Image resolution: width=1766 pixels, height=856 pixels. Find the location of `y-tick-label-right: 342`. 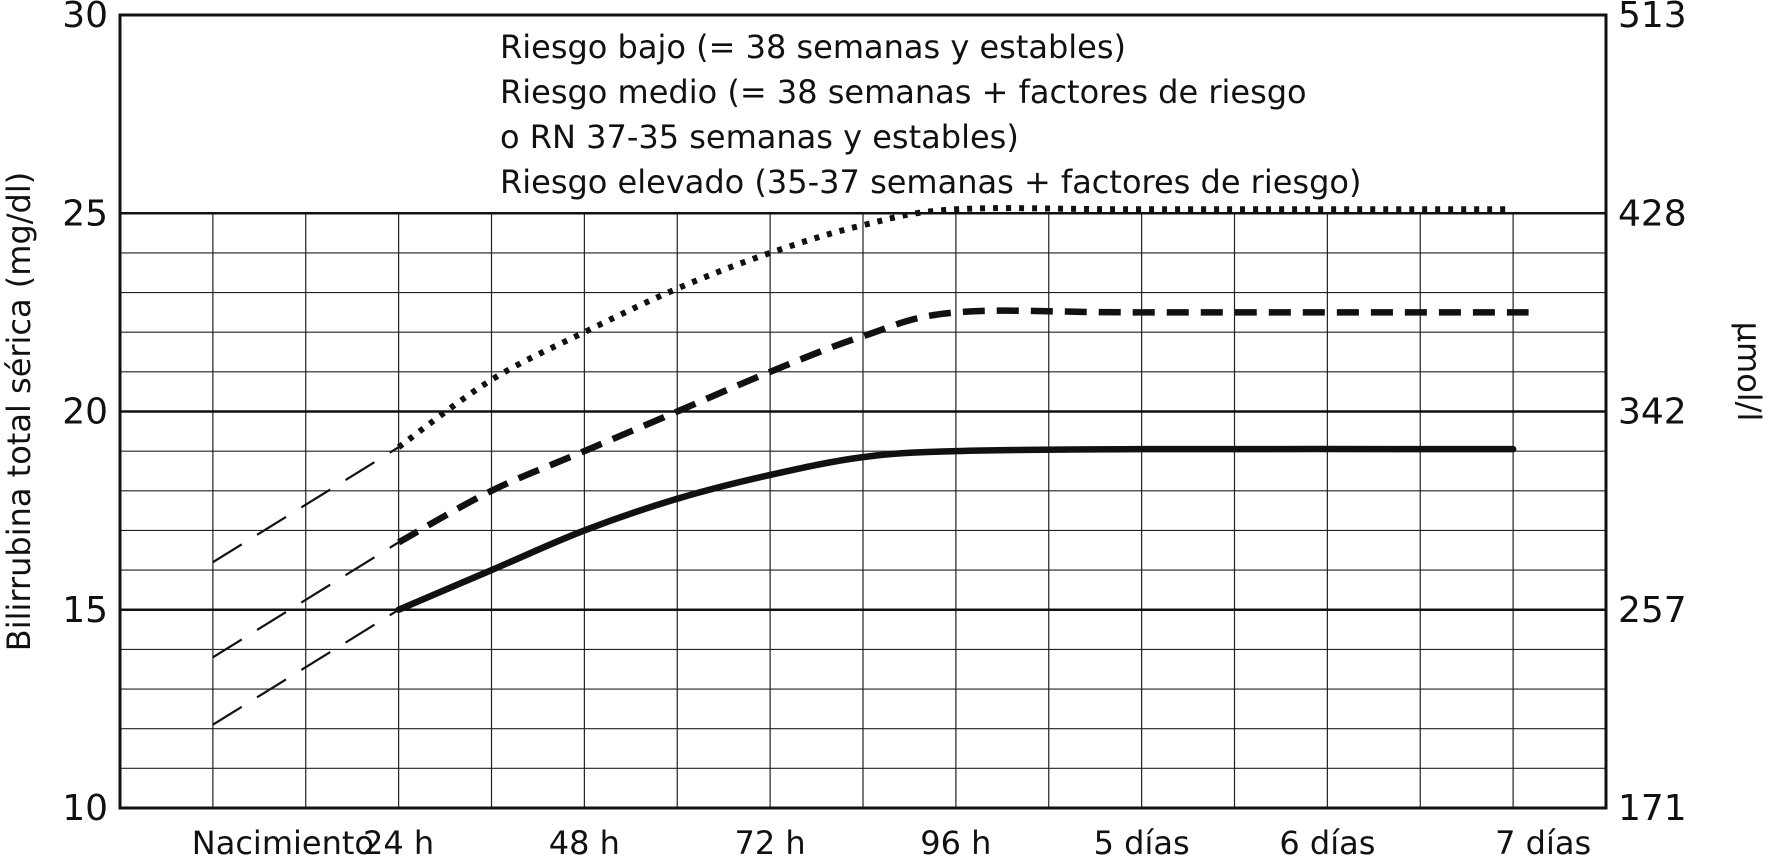

y-tick-label-right: 342 is located at coordinates (1652, 412).